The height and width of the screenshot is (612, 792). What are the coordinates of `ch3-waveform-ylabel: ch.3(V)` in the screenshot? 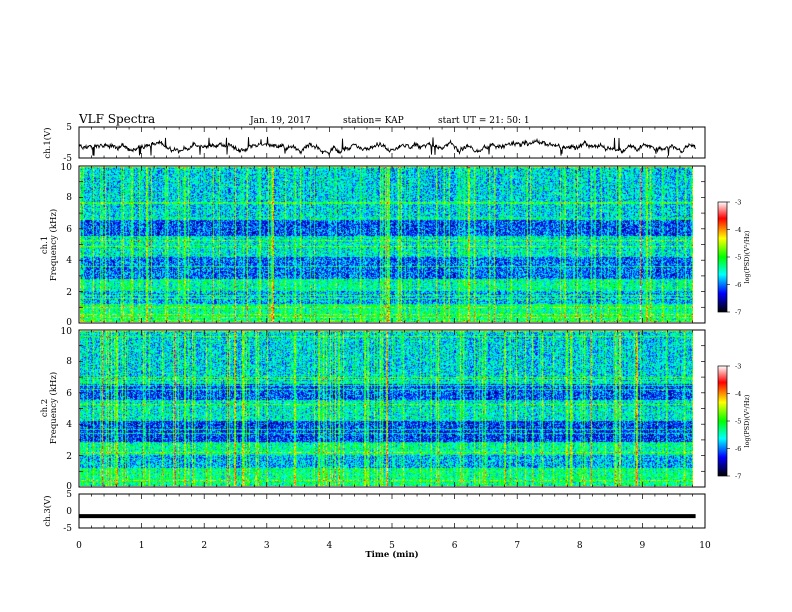 It's located at (47, 510).